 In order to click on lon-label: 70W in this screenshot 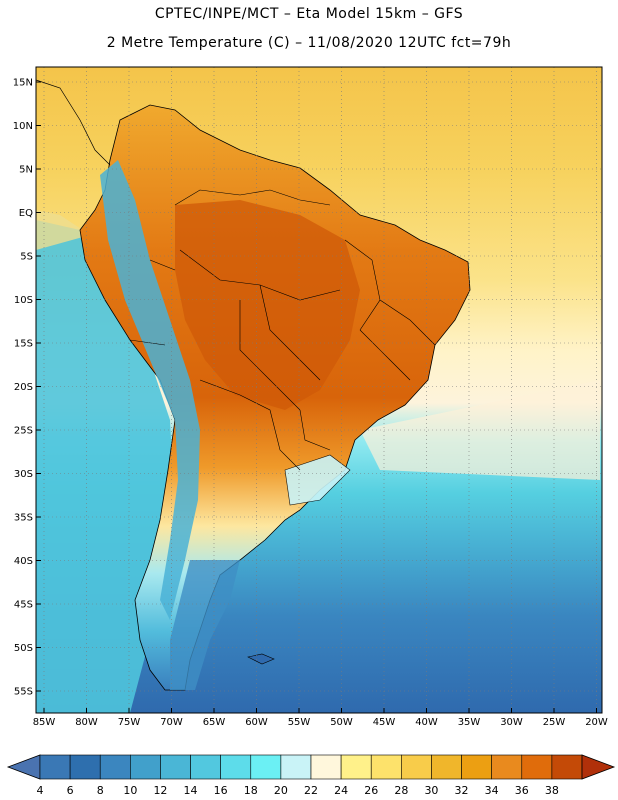, I will do `click(171, 722)`.